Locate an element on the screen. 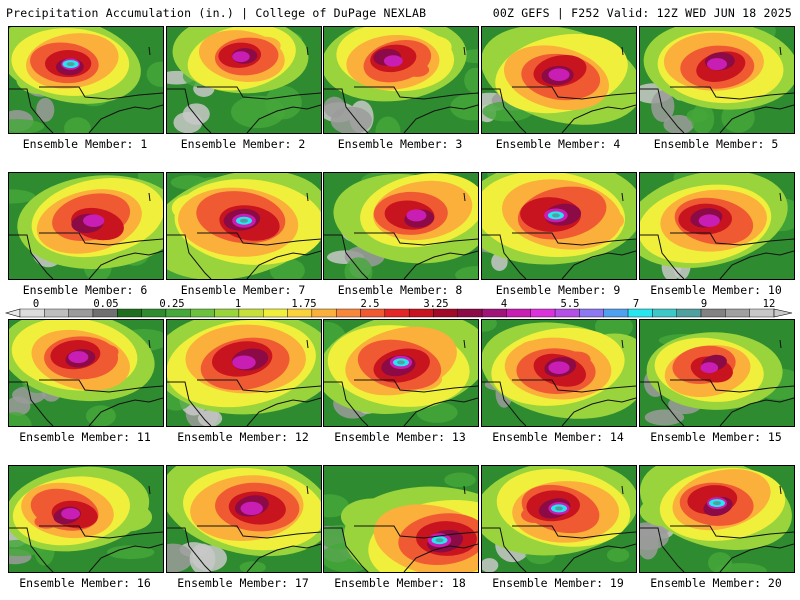  ensemble-member-label: Ensemble Member: 6 is located at coordinates (85, 290).